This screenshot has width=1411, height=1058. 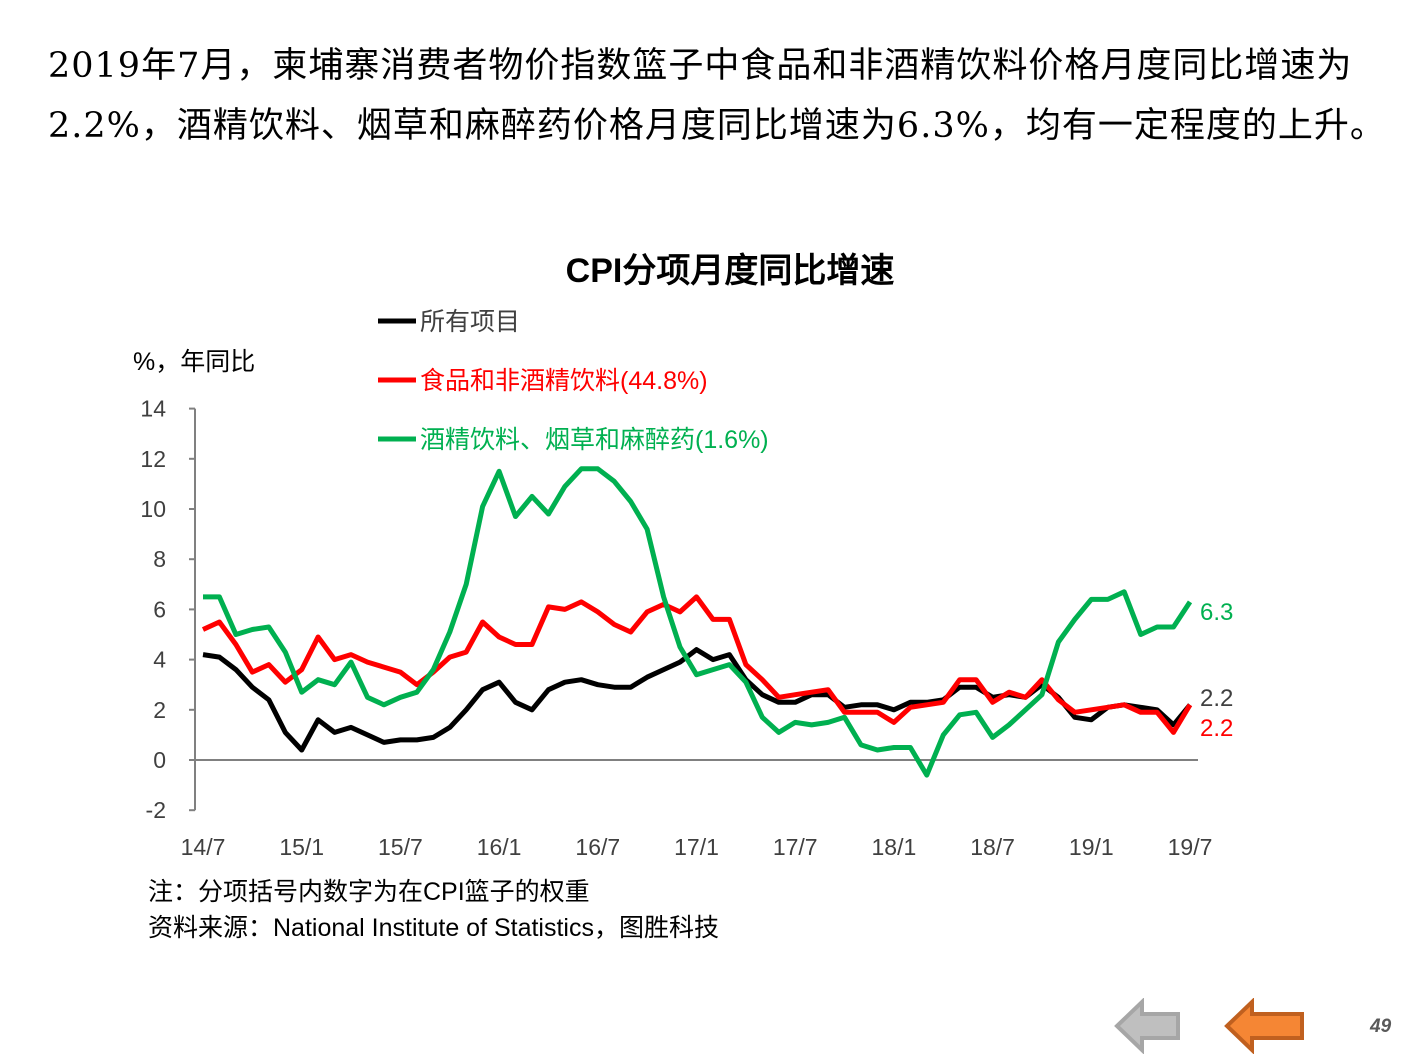 I want to click on previous-arrow-button, so click(x=1265, y=1026).